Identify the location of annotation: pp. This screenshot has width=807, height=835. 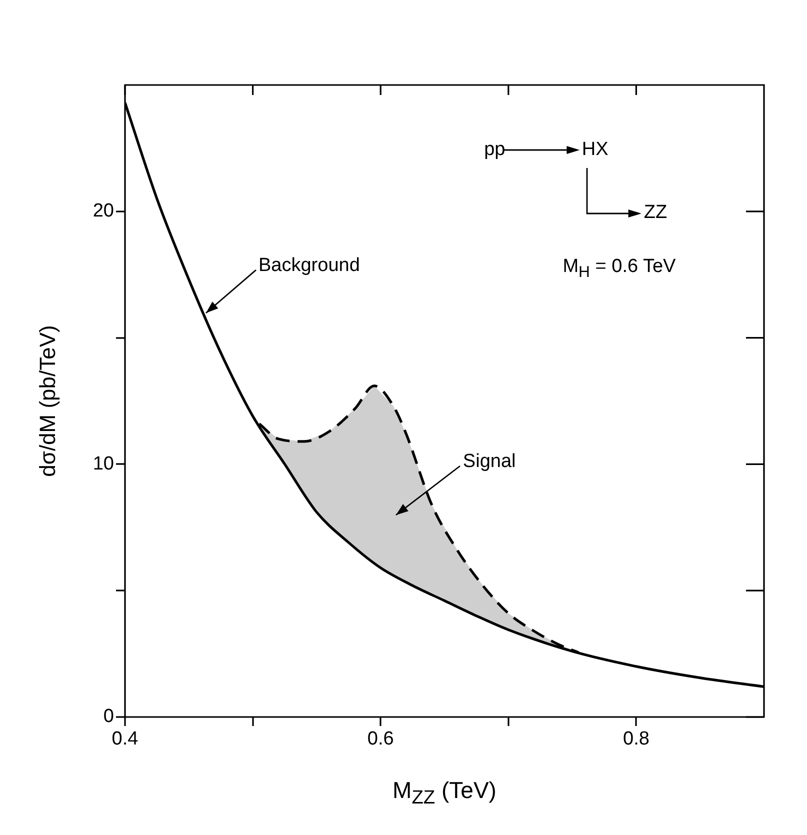
(495, 149).